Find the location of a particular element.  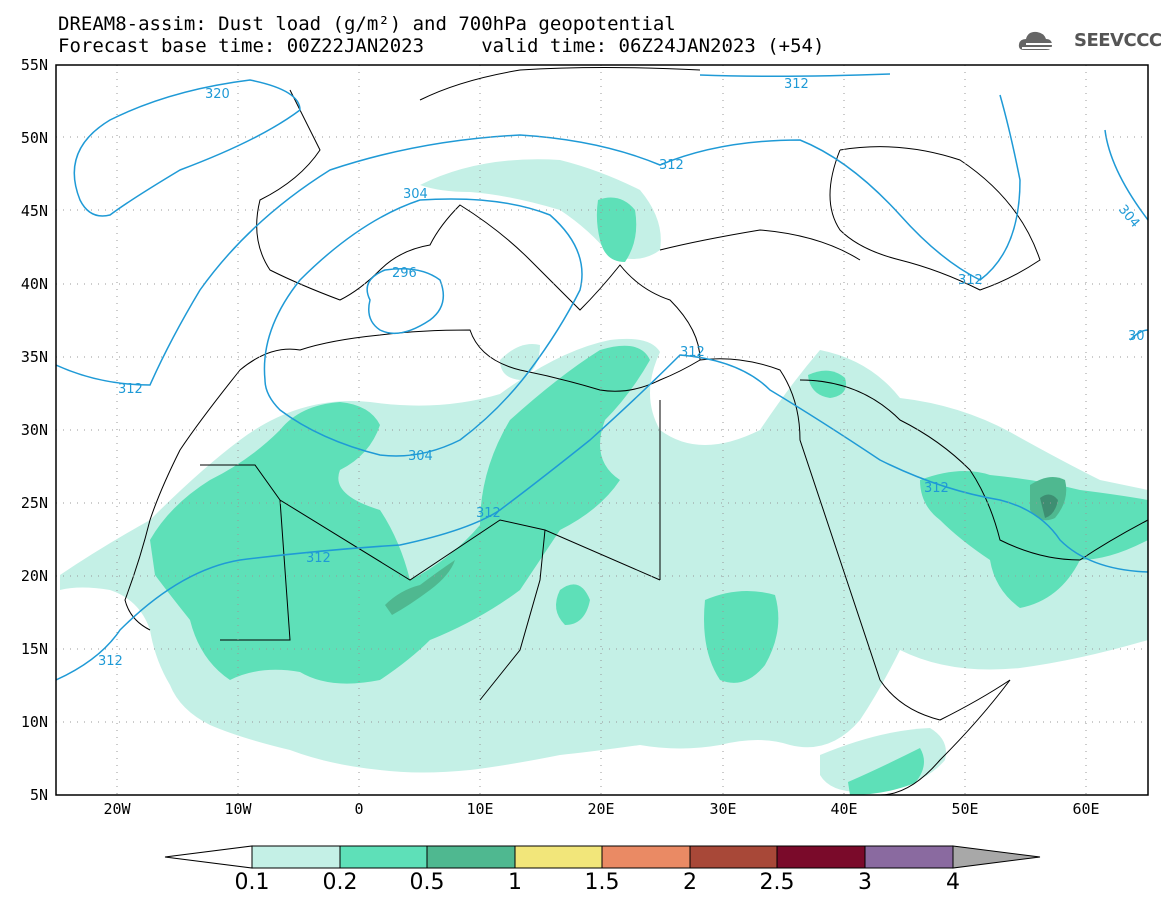

lat-label: 5N is located at coordinates (38, 795).